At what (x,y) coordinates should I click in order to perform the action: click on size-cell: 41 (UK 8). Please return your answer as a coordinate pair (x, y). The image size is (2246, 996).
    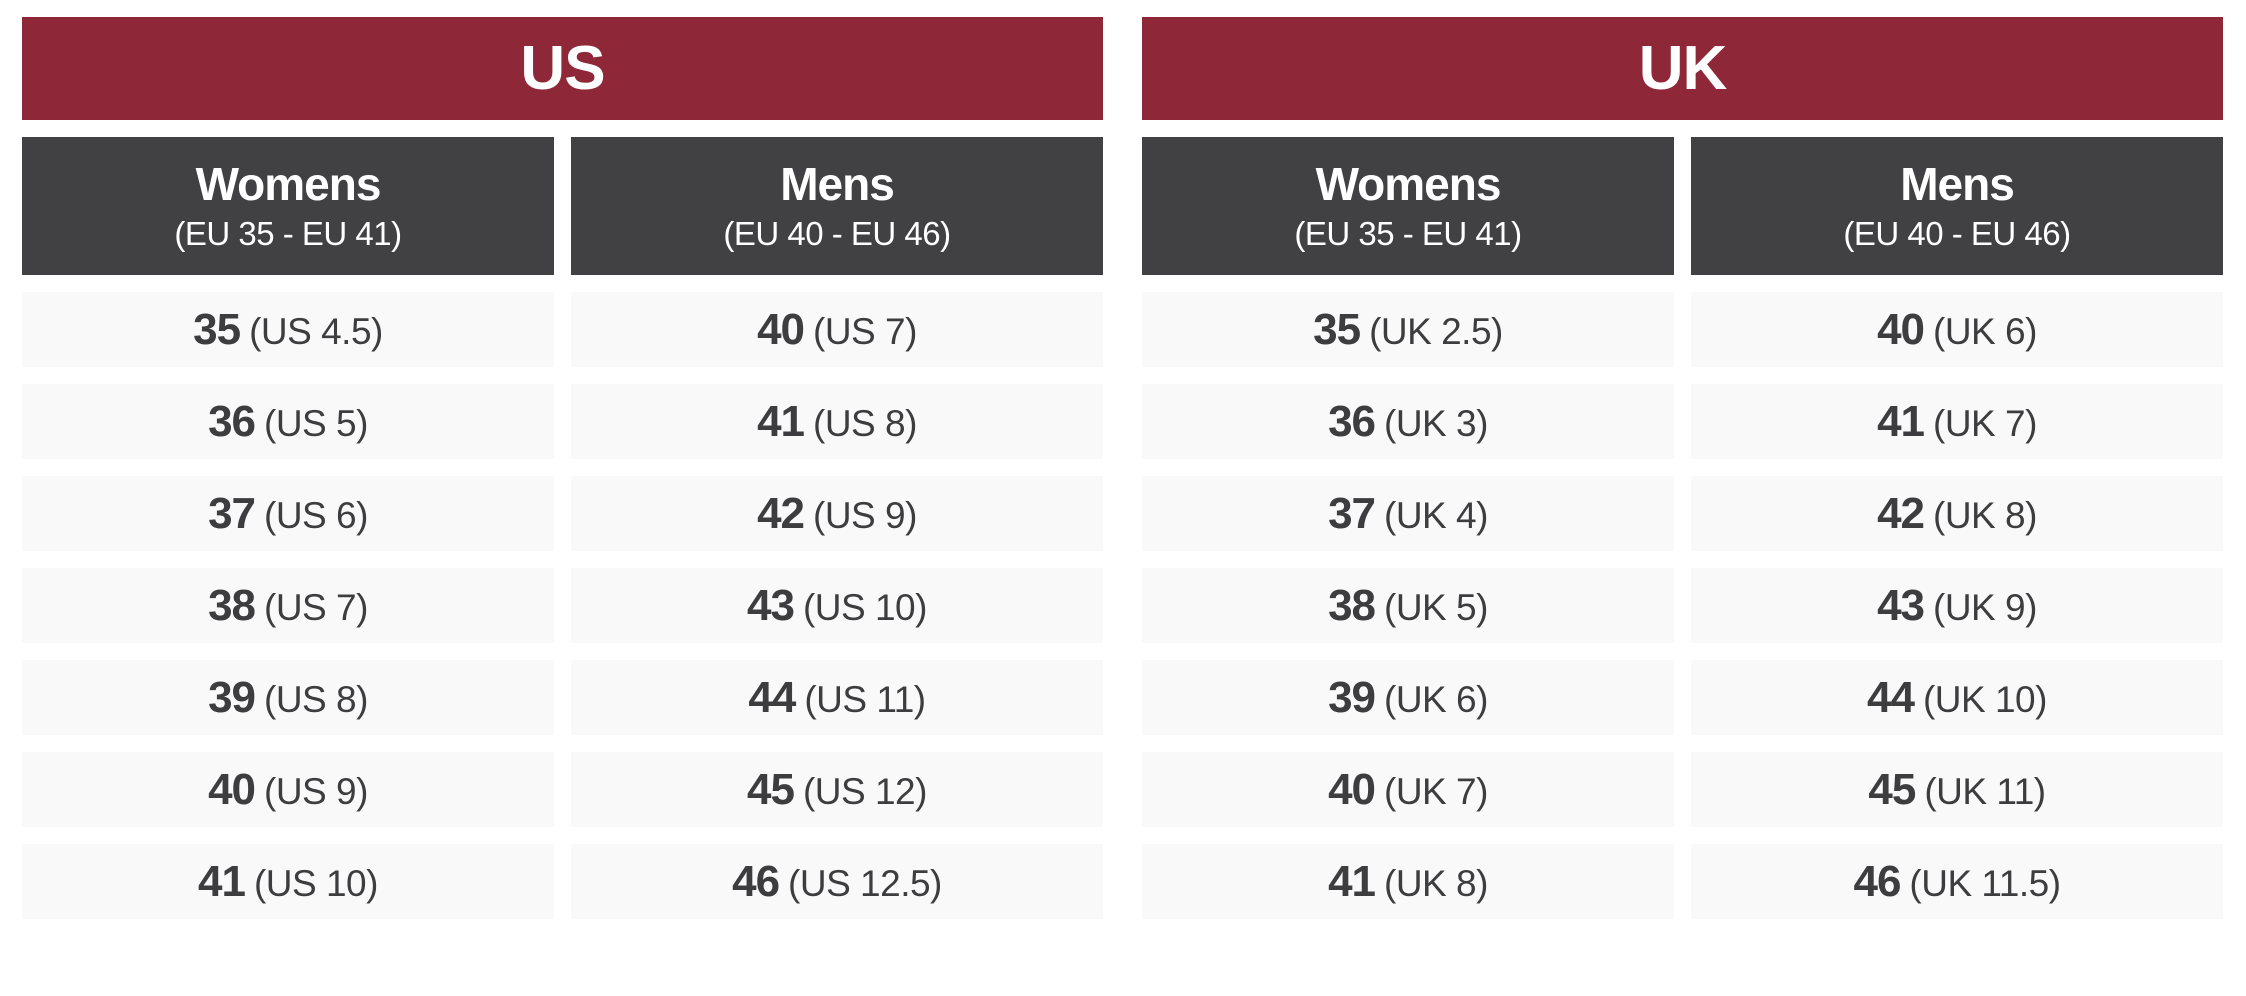
    Looking at the image, I should click on (1408, 881).